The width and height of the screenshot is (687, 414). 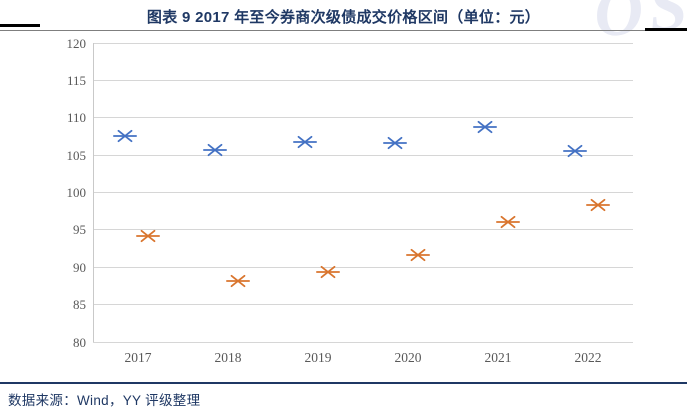 What do you see at coordinates (125, 135) in the screenshot?
I see `data-point-marker-upper-price-2017` at bounding box center [125, 135].